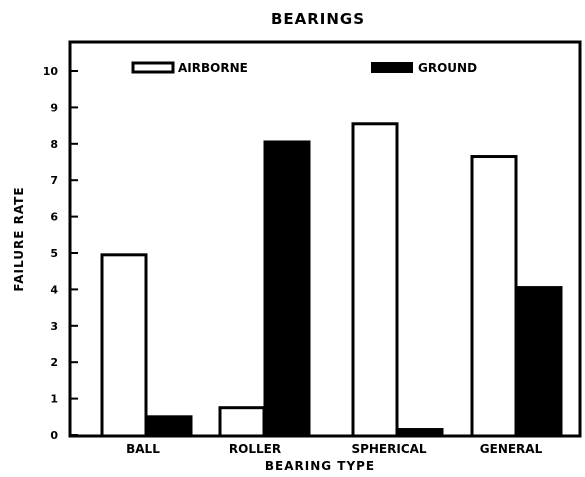  What do you see at coordinates (54, 435) in the screenshot?
I see `y-tick-label: 0` at bounding box center [54, 435].